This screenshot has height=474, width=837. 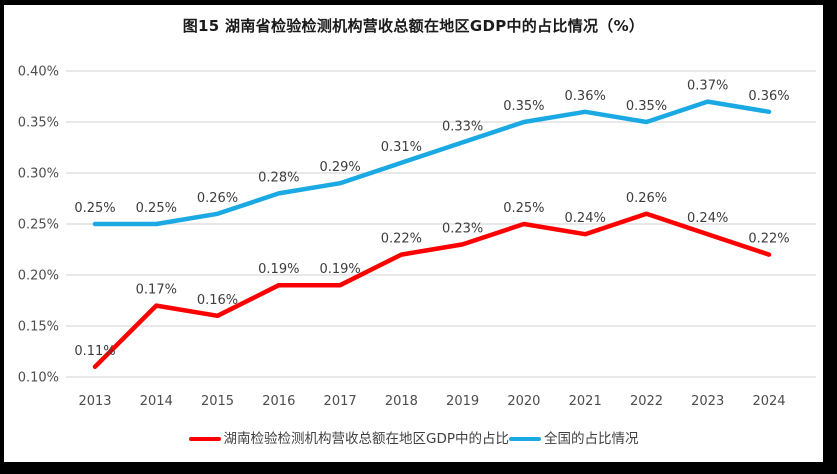 What do you see at coordinates (38, 276) in the screenshot?
I see `y-axis-tick-label: 0.20%` at bounding box center [38, 276].